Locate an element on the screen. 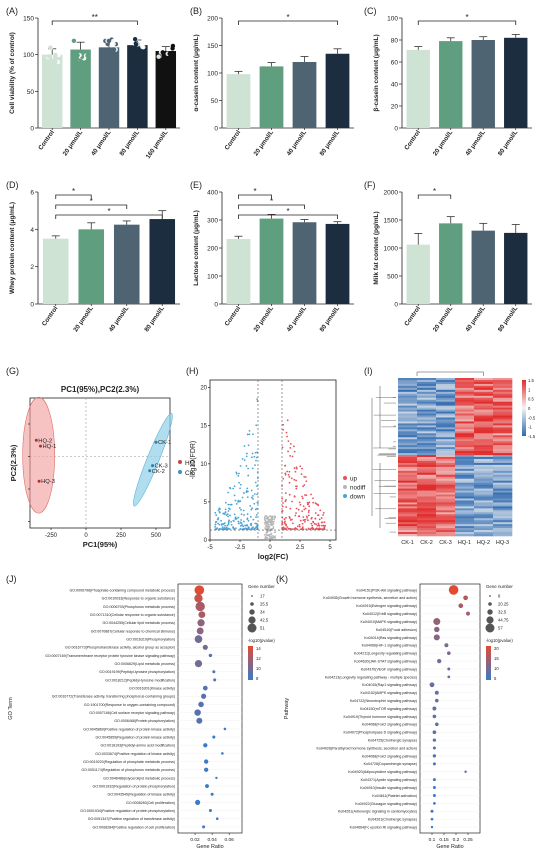 This screenshot has height=854, width=550. column-label: CK-2 is located at coordinates (426, 543).